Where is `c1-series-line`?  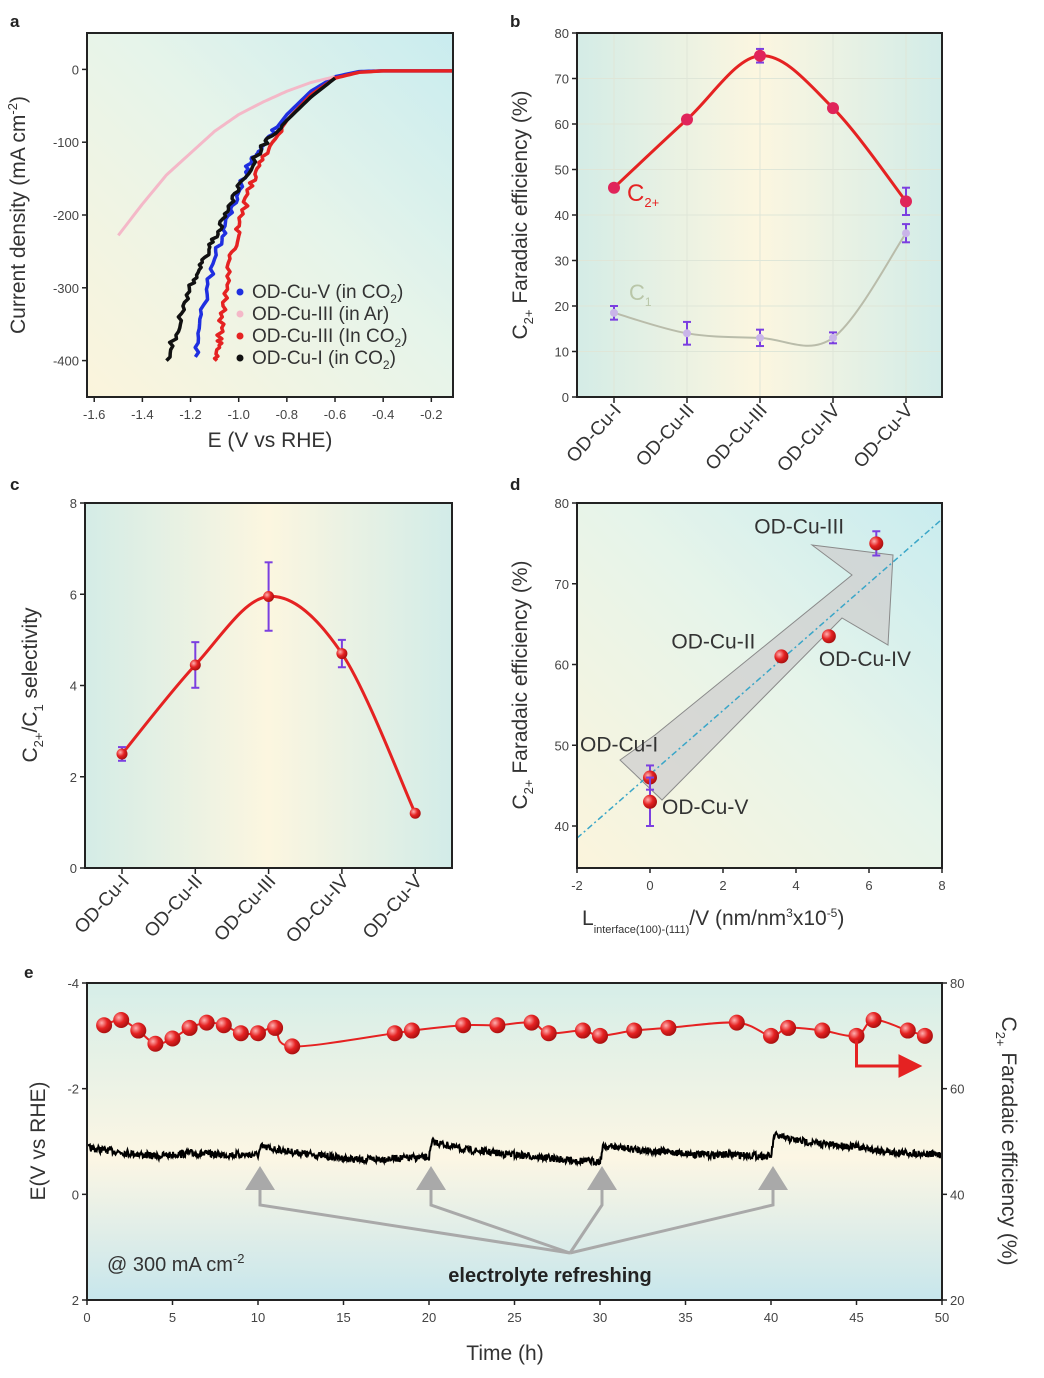
c1-series-line is located at coordinates (760, 289).